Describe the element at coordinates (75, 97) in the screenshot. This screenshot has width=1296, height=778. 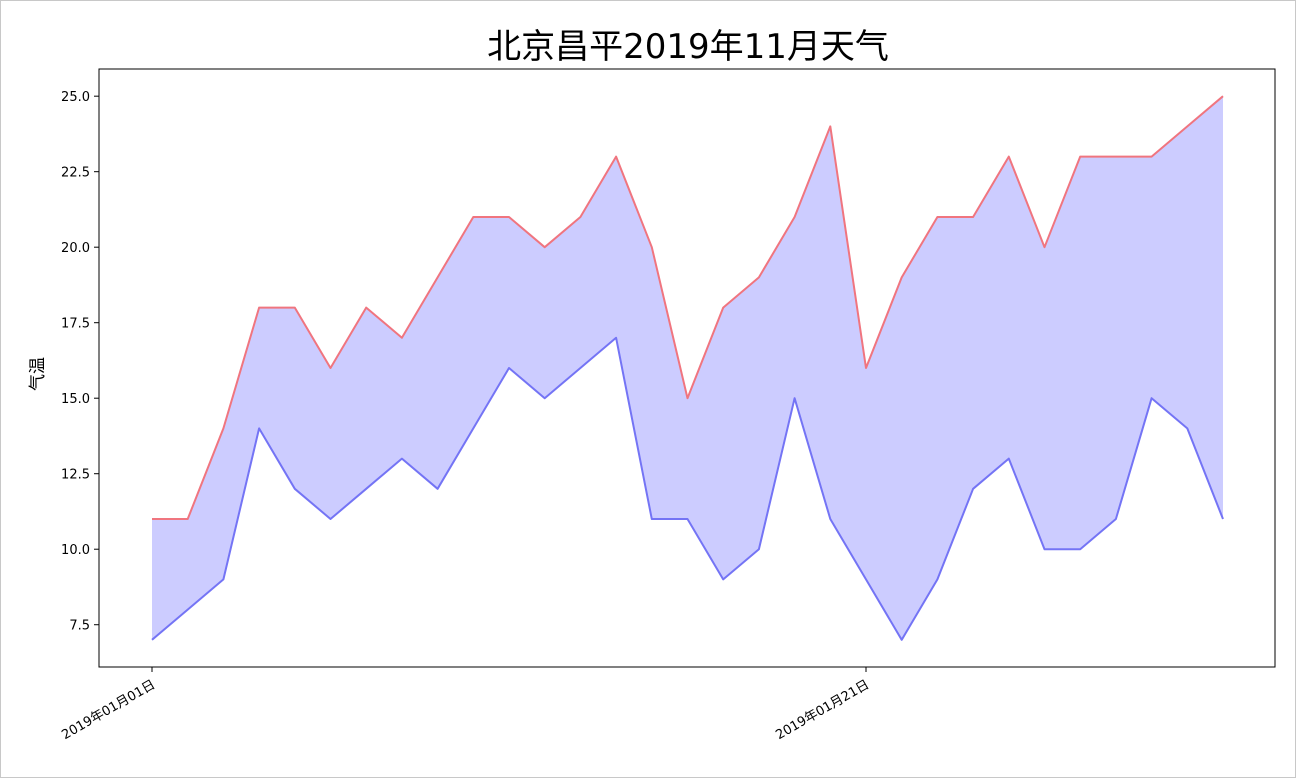
I see `y-tick-label: 25.0` at that location.